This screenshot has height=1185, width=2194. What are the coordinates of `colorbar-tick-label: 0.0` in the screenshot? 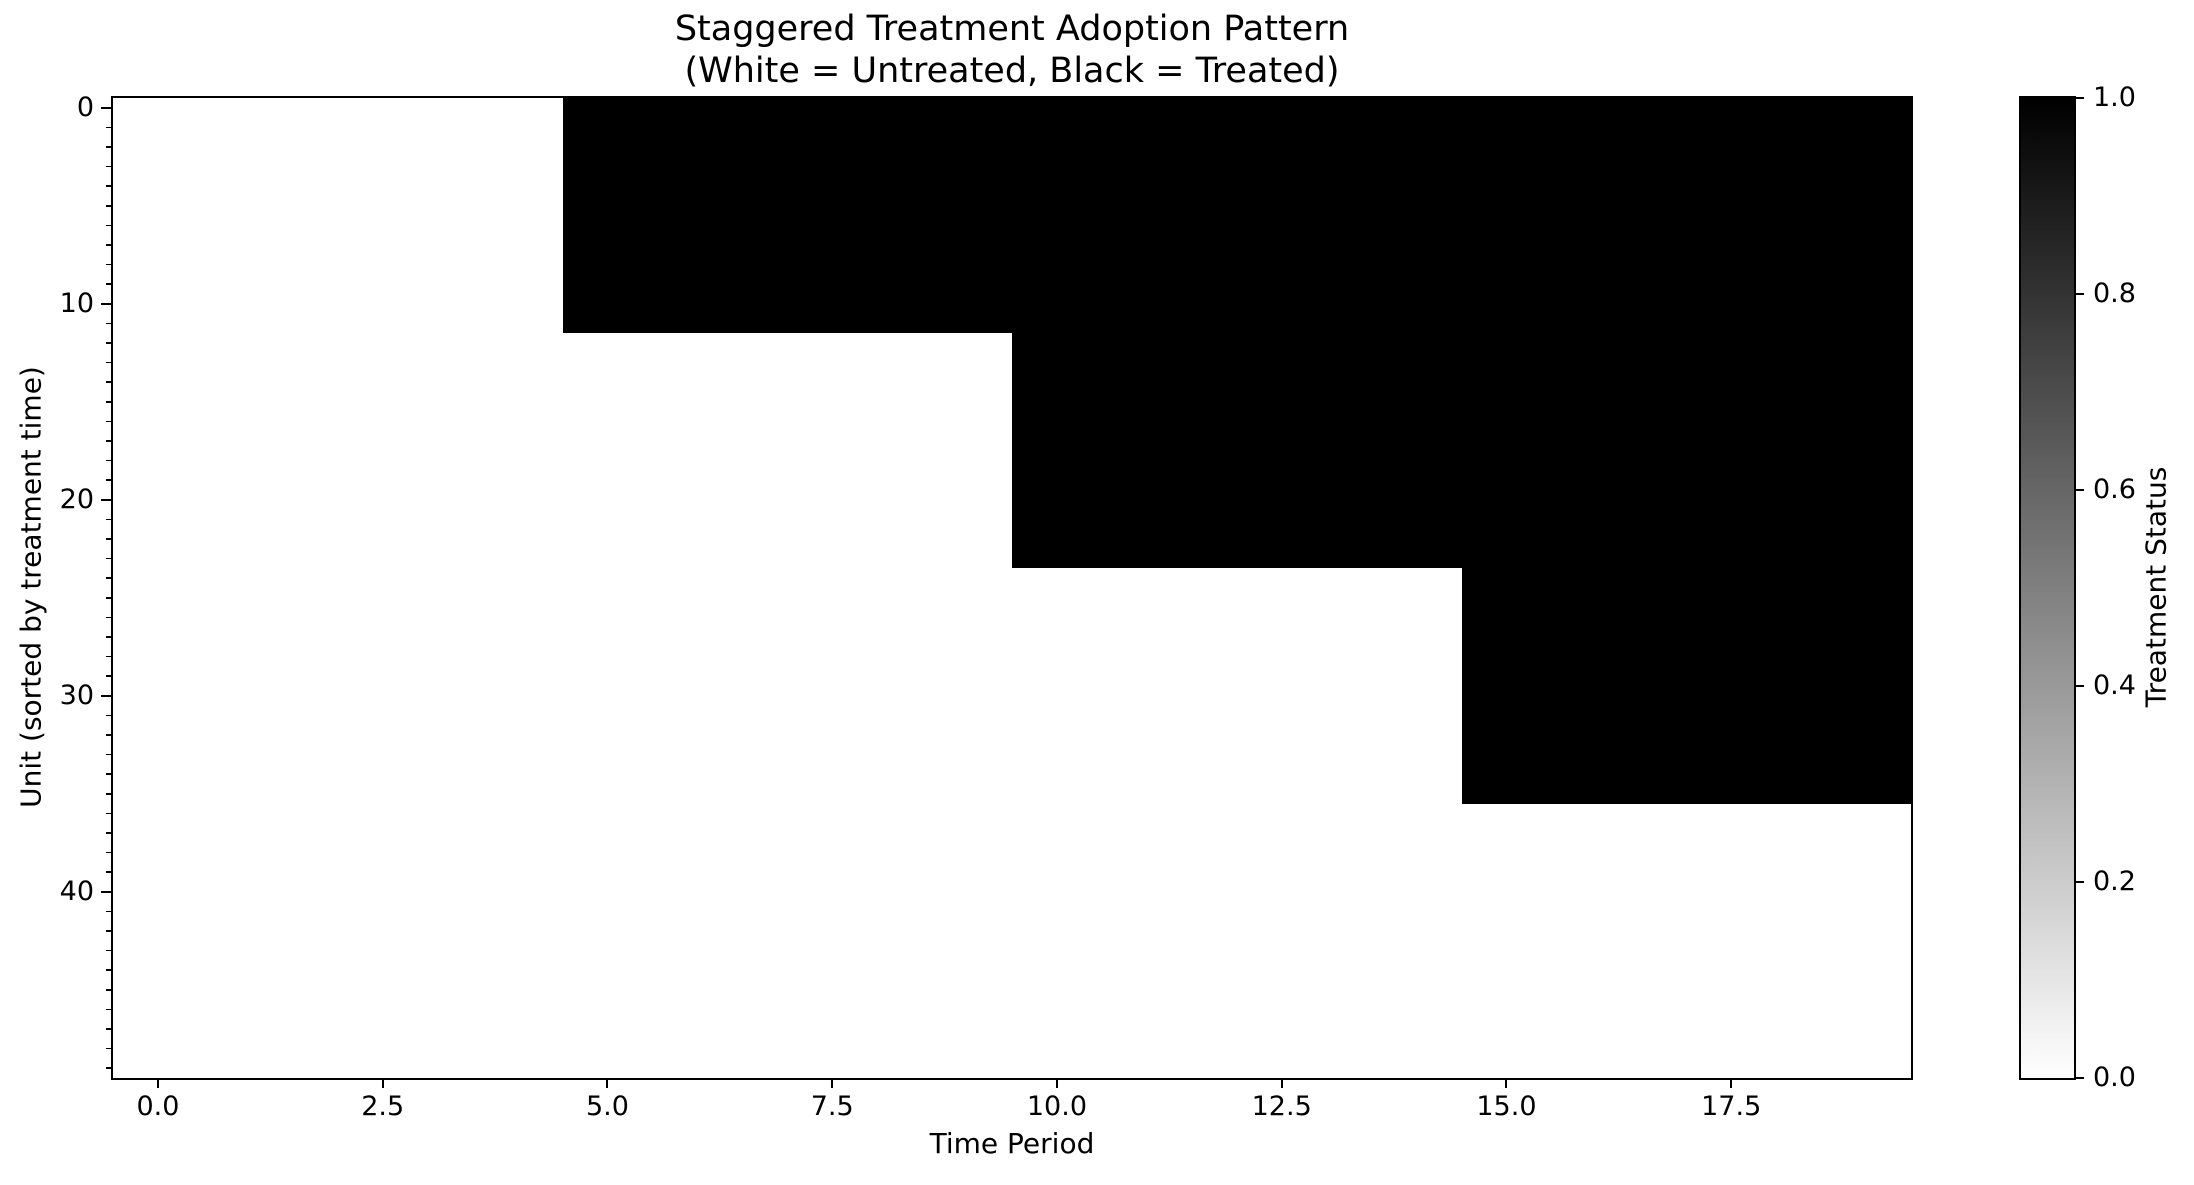 It's located at (2114, 1077).